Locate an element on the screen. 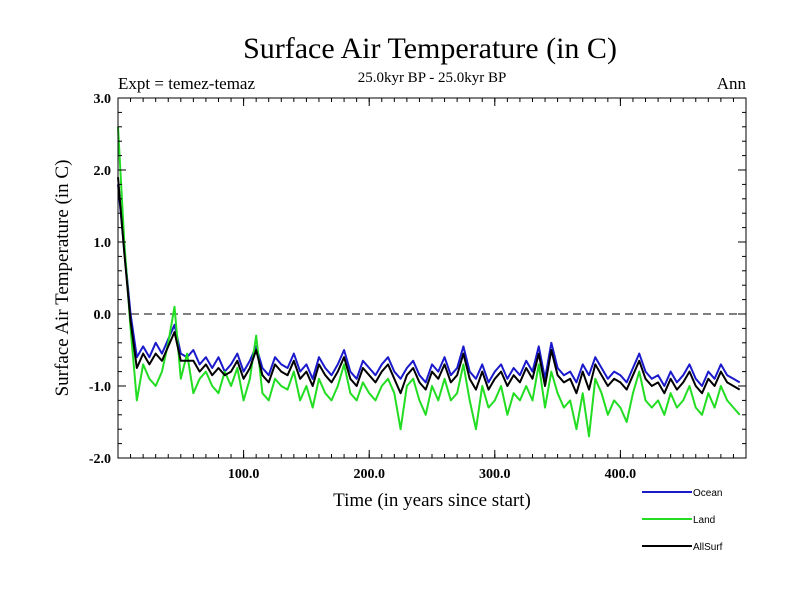 The image size is (800, 605). x-axis-label: Time (in years since start) is located at coordinates (432, 500).